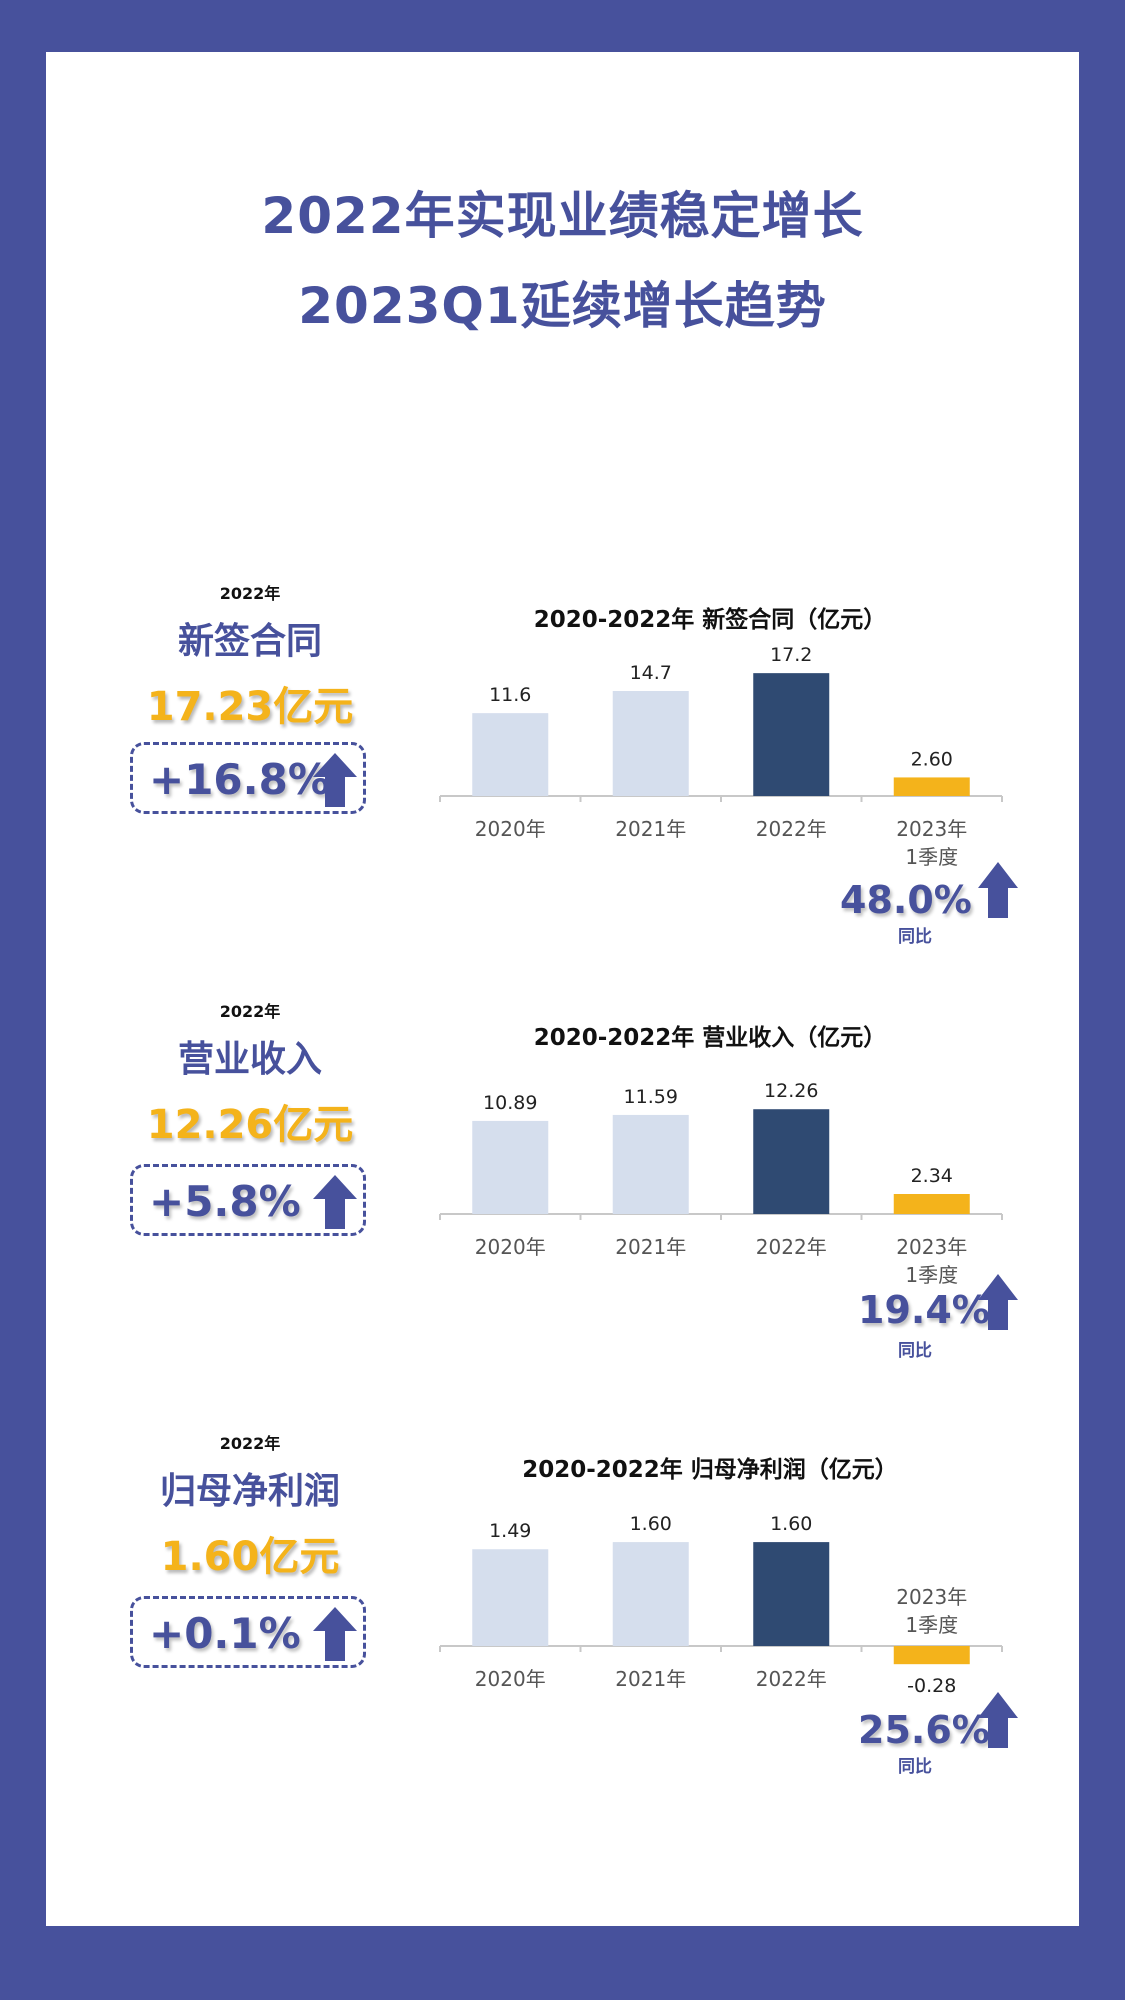 The width and height of the screenshot is (1125, 2000). Describe the element at coordinates (721, 1605) in the screenshot. I see `bar-chart-net-profit: 1.49 2020年 1.60 2021年 1.60 2022年 -0.28 2023年 1季度` at that location.